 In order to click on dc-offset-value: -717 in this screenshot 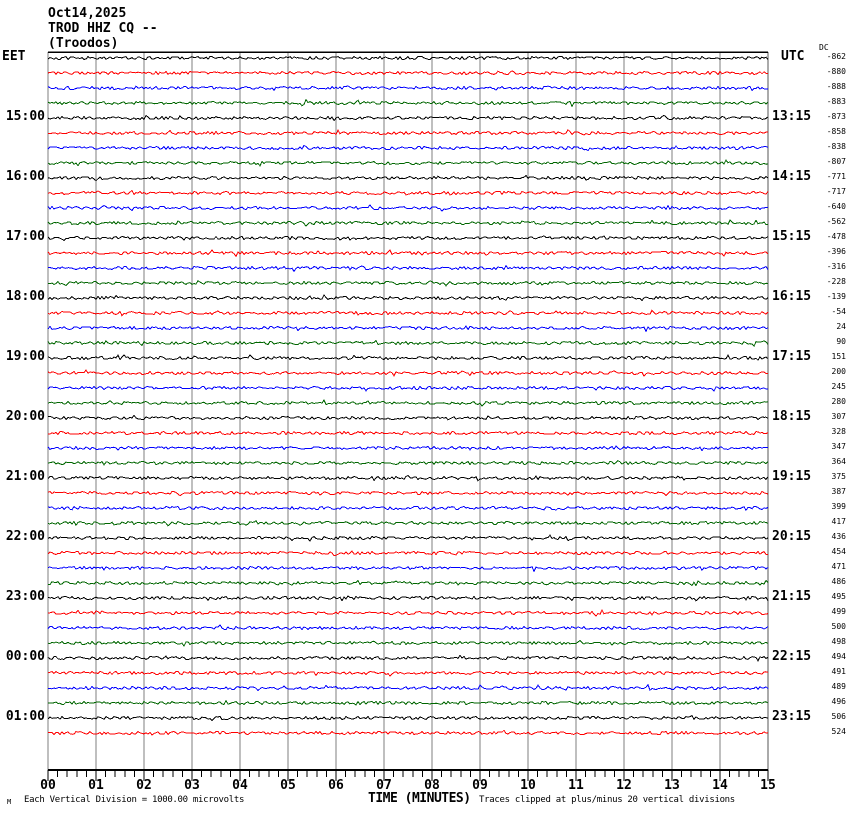, I will do `click(836, 191)`.